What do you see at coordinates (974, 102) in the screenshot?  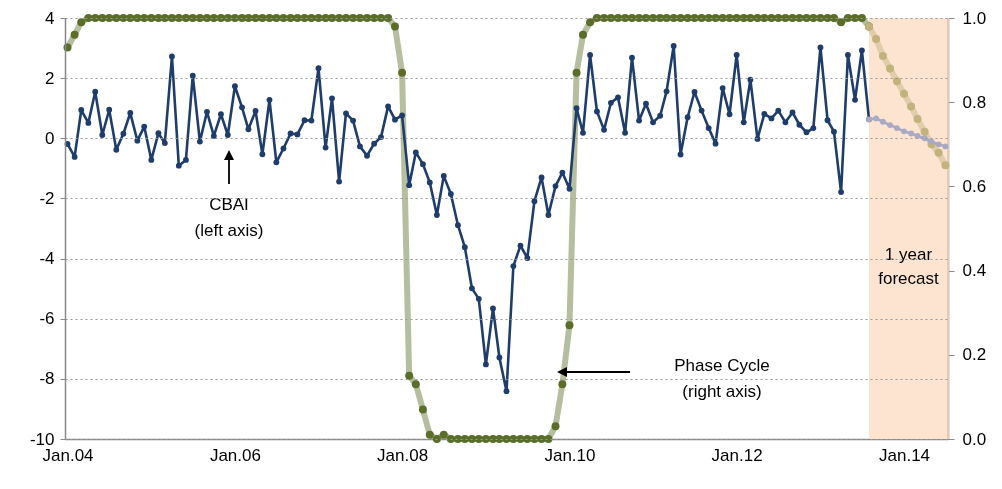 I see `y2-tick-label: 0.8` at bounding box center [974, 102].